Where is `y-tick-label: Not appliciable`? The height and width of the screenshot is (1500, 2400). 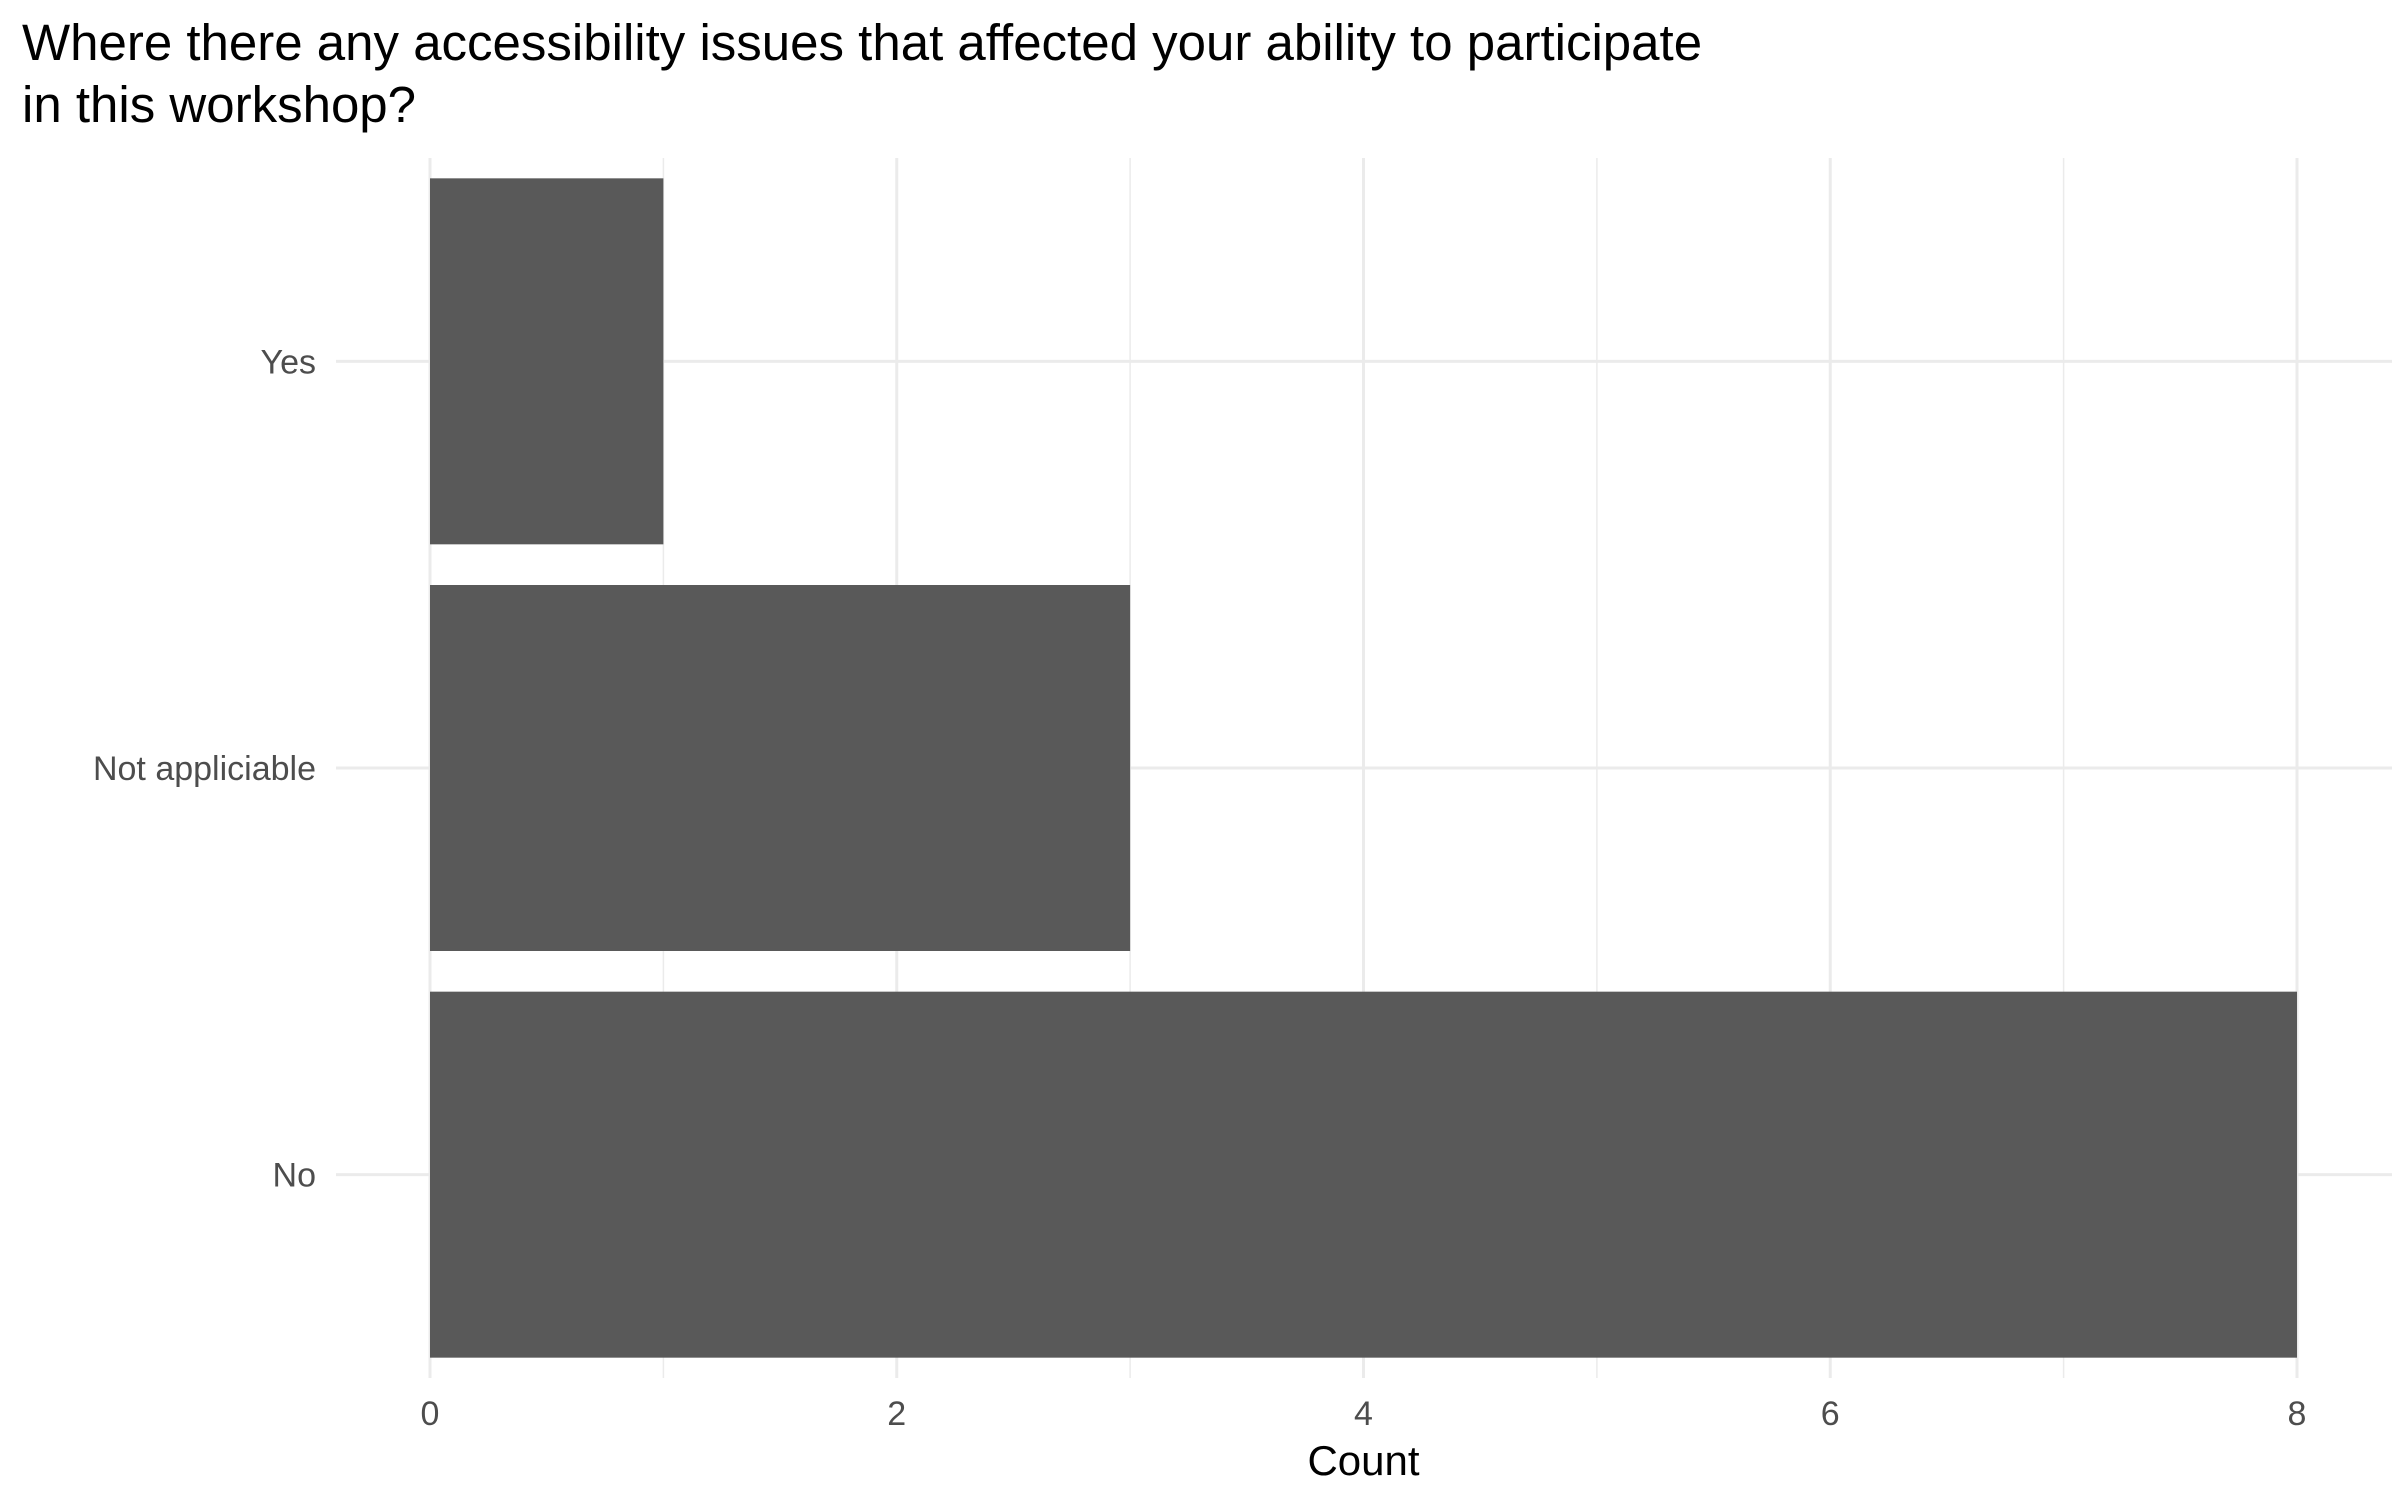 y-tick-label: Not appliciable is located at coordinates (204, 769).